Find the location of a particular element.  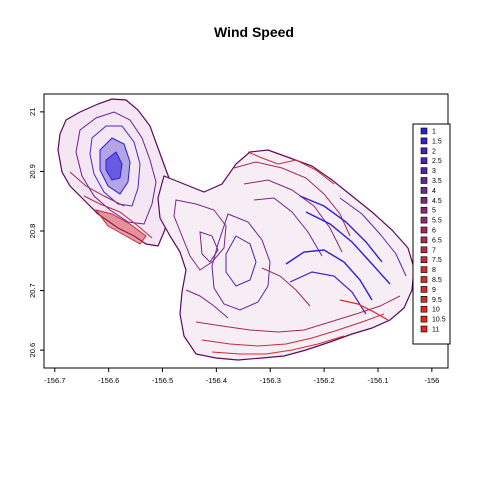

legend-label: 5.5 is located at coordinates (437, 221).